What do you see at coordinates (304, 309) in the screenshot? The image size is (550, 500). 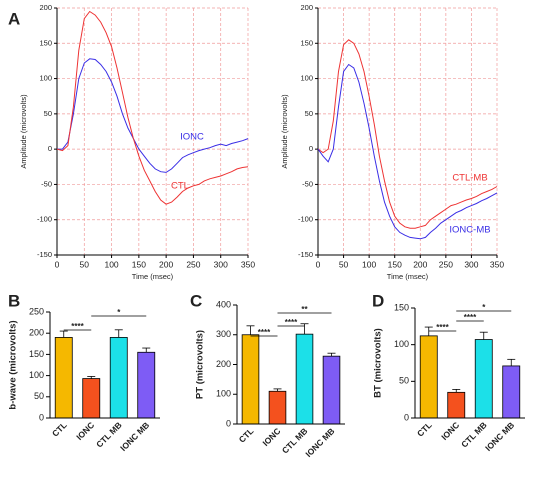 I see `significance-label: **` at bounding box center [304, 309].